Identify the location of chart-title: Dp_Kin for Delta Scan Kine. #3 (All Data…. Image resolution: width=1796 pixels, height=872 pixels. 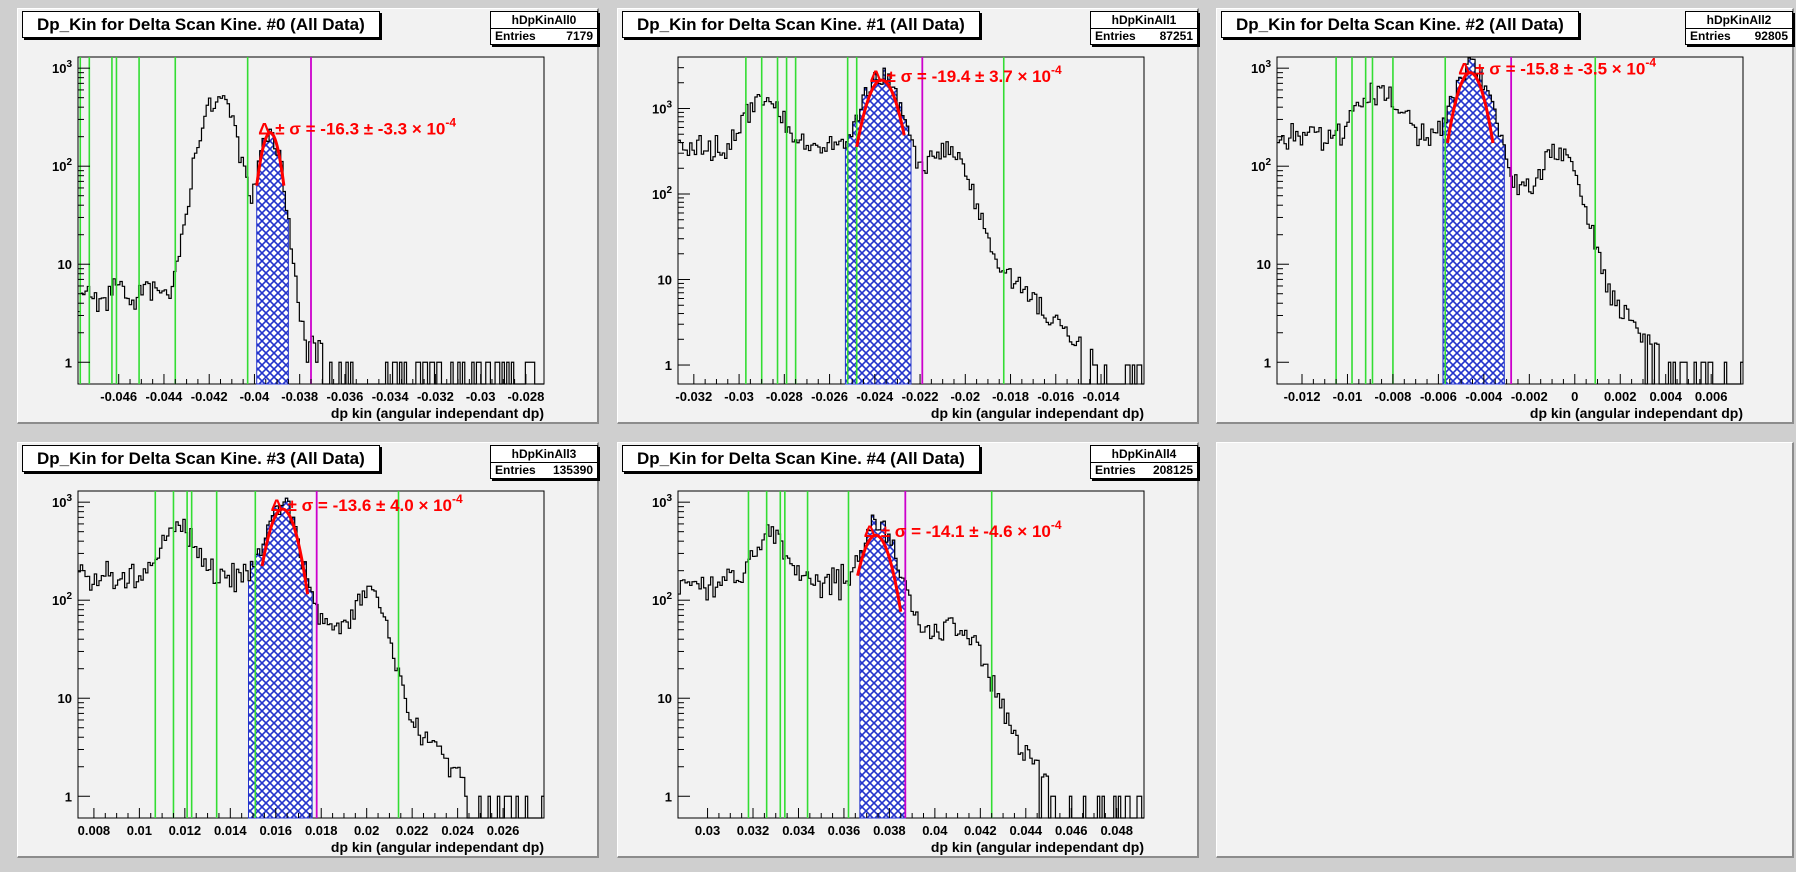
(201, 458).